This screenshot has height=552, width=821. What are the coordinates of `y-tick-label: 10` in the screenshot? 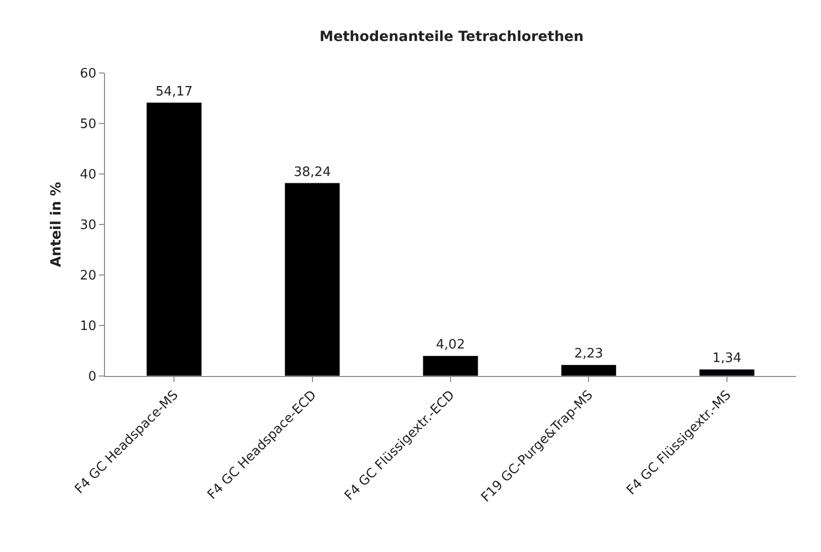 It's located at (88, 326).